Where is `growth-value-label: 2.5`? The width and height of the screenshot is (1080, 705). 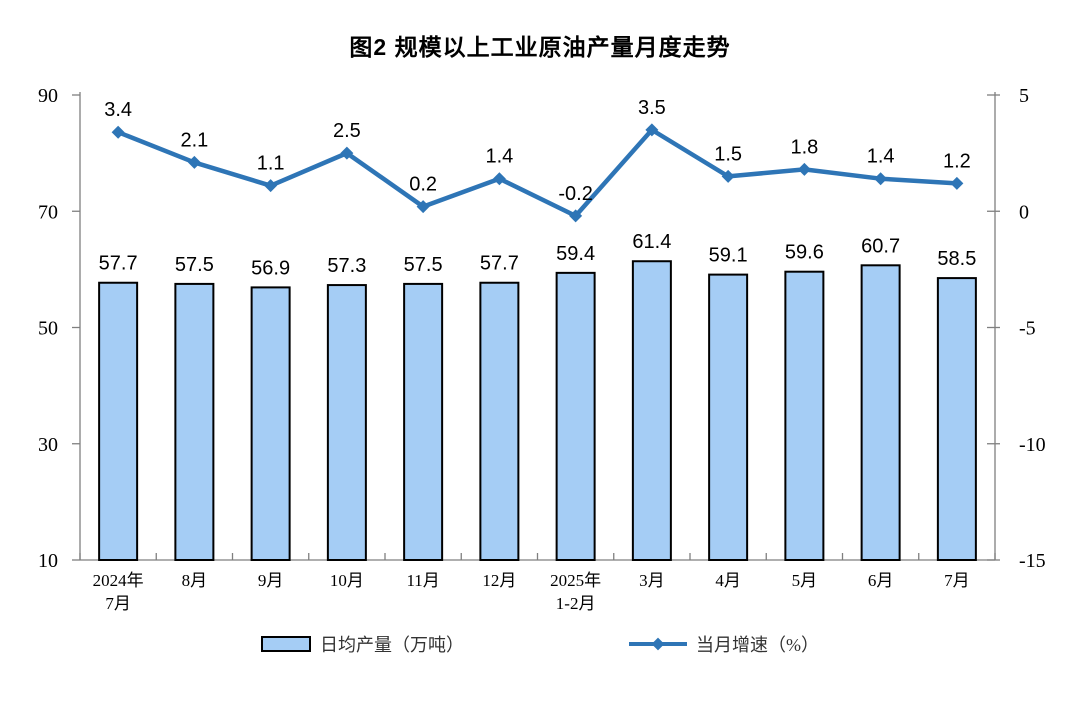
growth-value-label: 2.5 is located at coordinates (347, 131).